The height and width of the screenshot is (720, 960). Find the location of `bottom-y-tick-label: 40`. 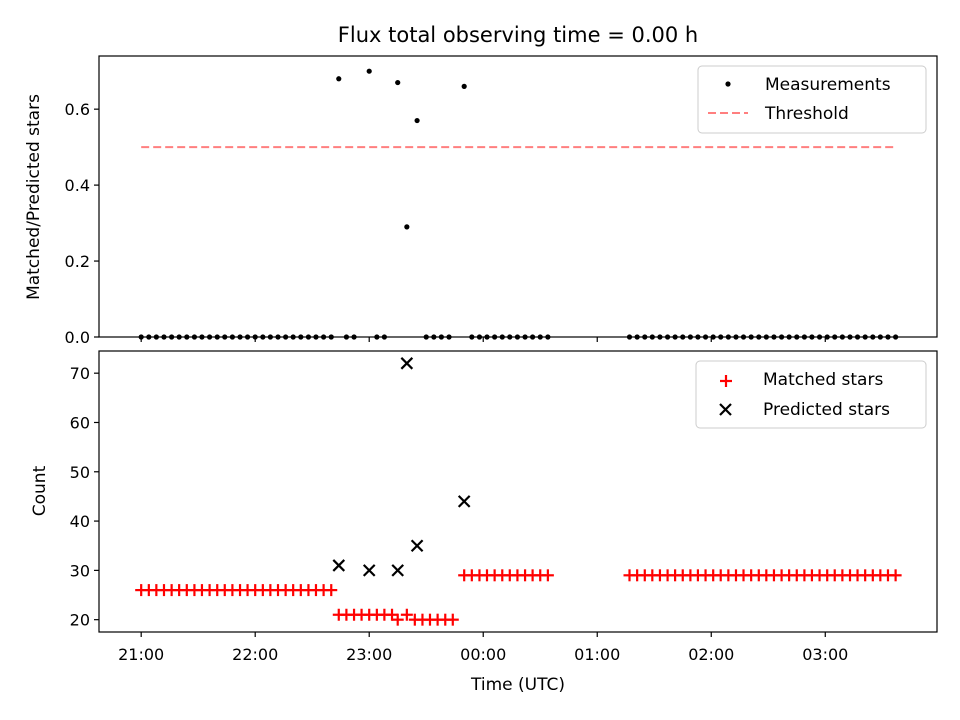

bottom-y-tick-label: 40 is located at coordinates (80, 521).